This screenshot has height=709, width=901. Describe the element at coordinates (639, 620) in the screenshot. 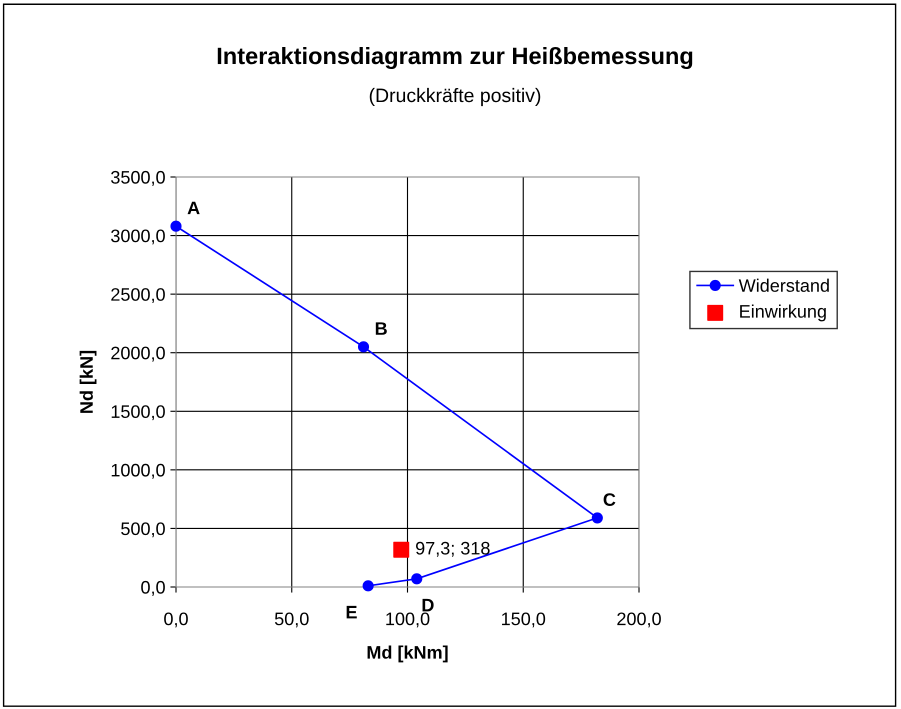

I see `x-tick-label: 200,0` at that location.